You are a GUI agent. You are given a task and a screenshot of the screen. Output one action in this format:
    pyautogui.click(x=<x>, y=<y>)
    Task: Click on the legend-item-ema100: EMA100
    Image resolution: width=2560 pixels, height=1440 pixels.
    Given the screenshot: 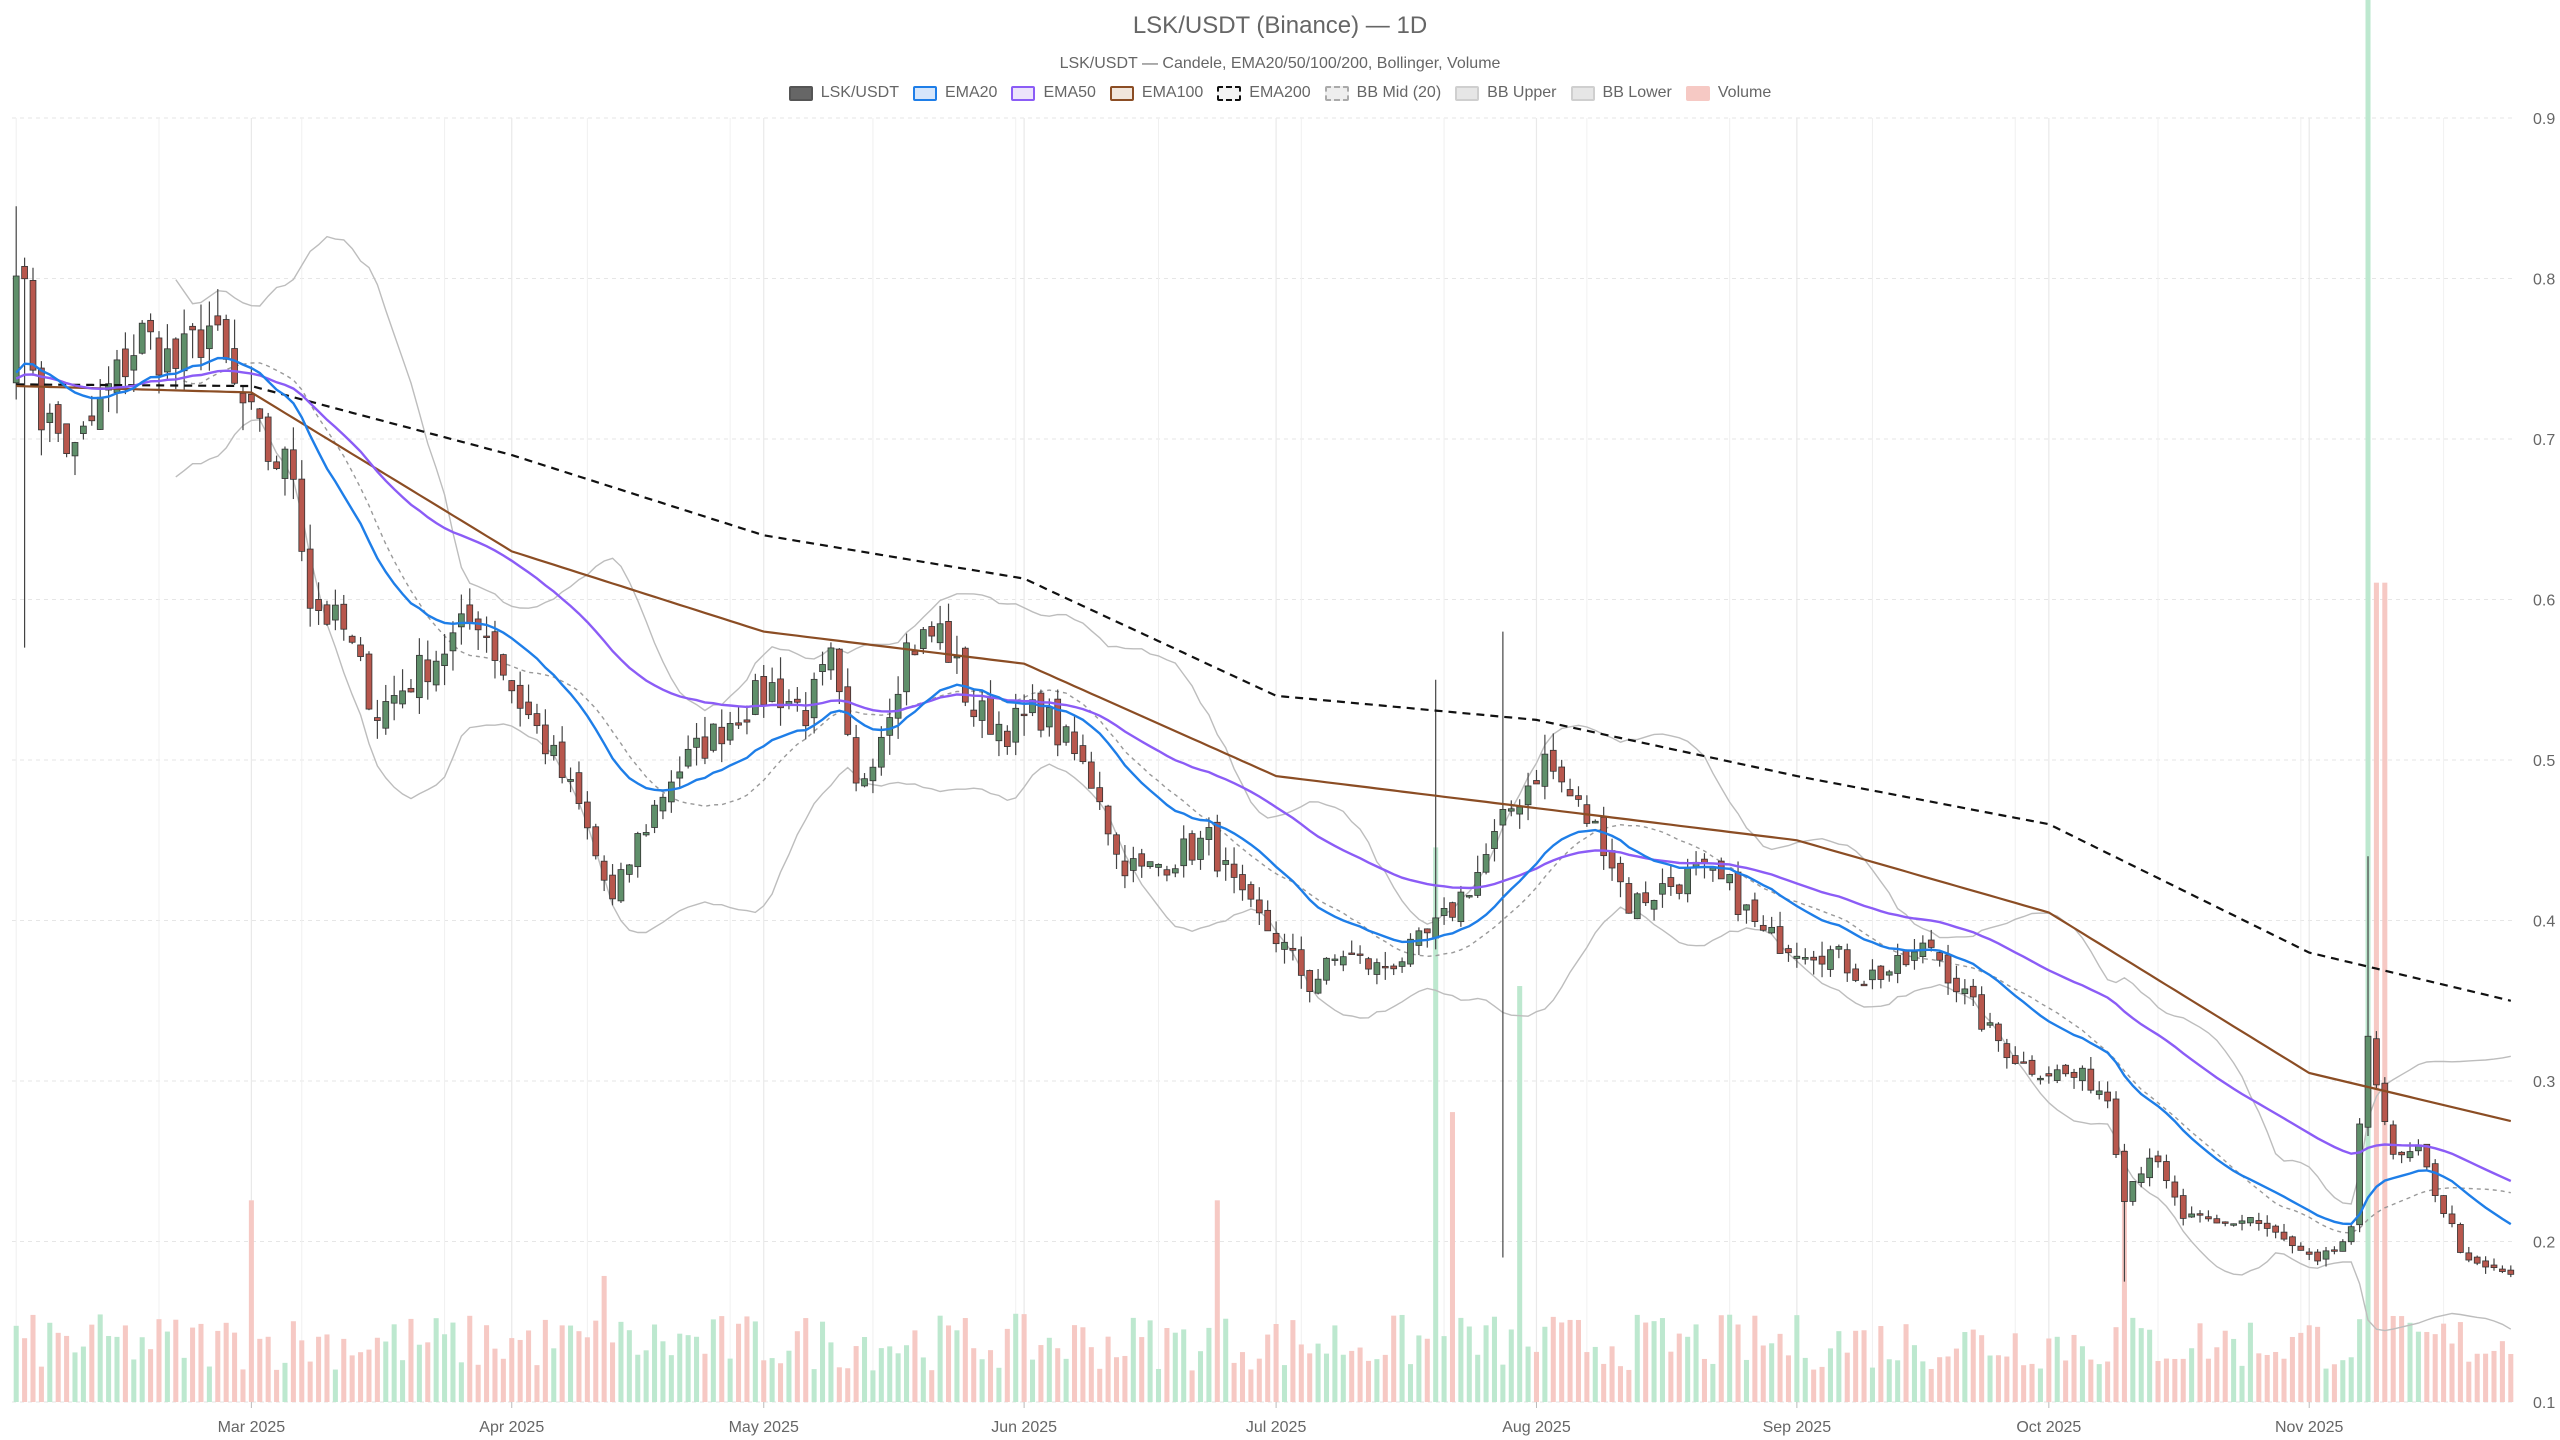 What is the action you would take?
    pyautogui.click(x=1156, y=93)
    